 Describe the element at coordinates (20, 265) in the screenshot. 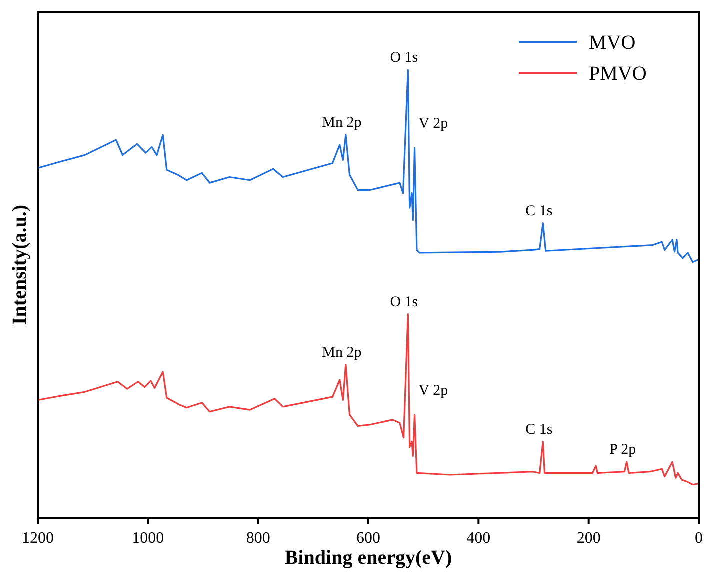

I see `y-axis-title: Intensity(a.u.)` at that location.